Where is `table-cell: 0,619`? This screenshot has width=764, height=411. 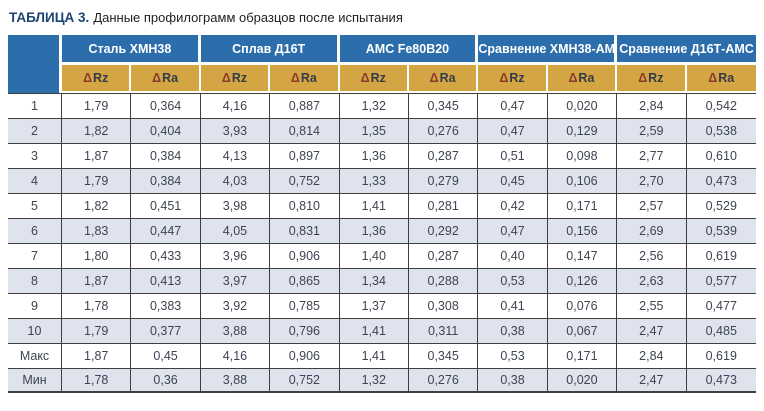
table-cell: 0,619 is located at coordinates (721, 255).